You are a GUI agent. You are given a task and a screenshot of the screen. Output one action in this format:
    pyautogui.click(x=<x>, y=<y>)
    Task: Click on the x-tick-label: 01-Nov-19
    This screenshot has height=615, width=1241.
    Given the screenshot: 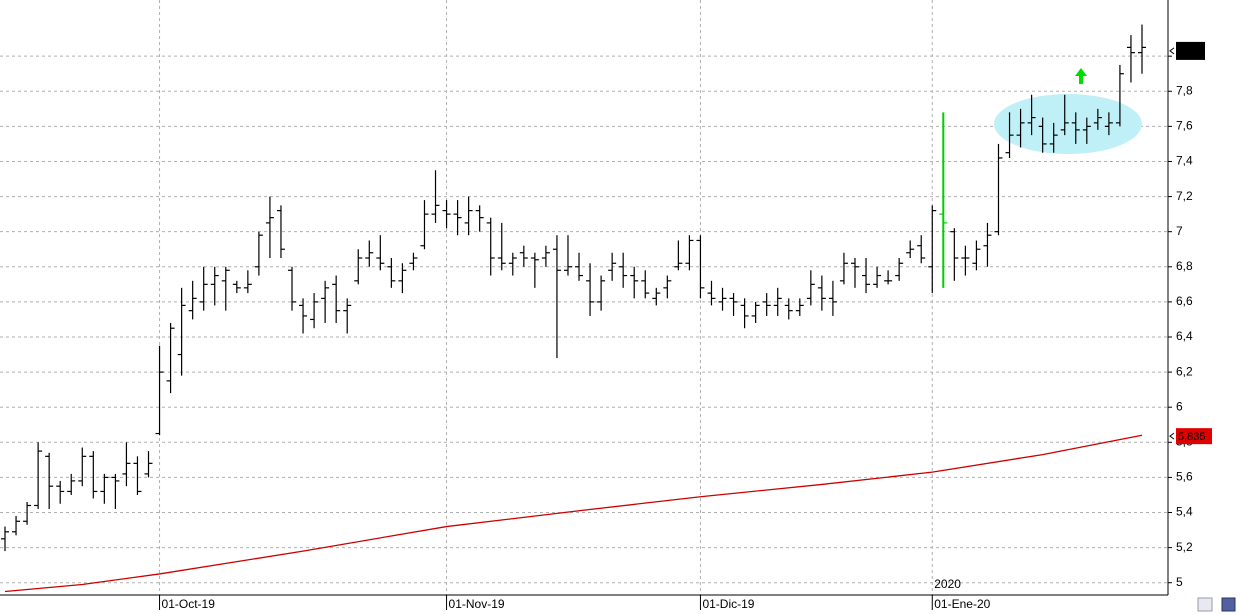 What is the action you would take?
    pyautogui.click(x=477, y=604)
    